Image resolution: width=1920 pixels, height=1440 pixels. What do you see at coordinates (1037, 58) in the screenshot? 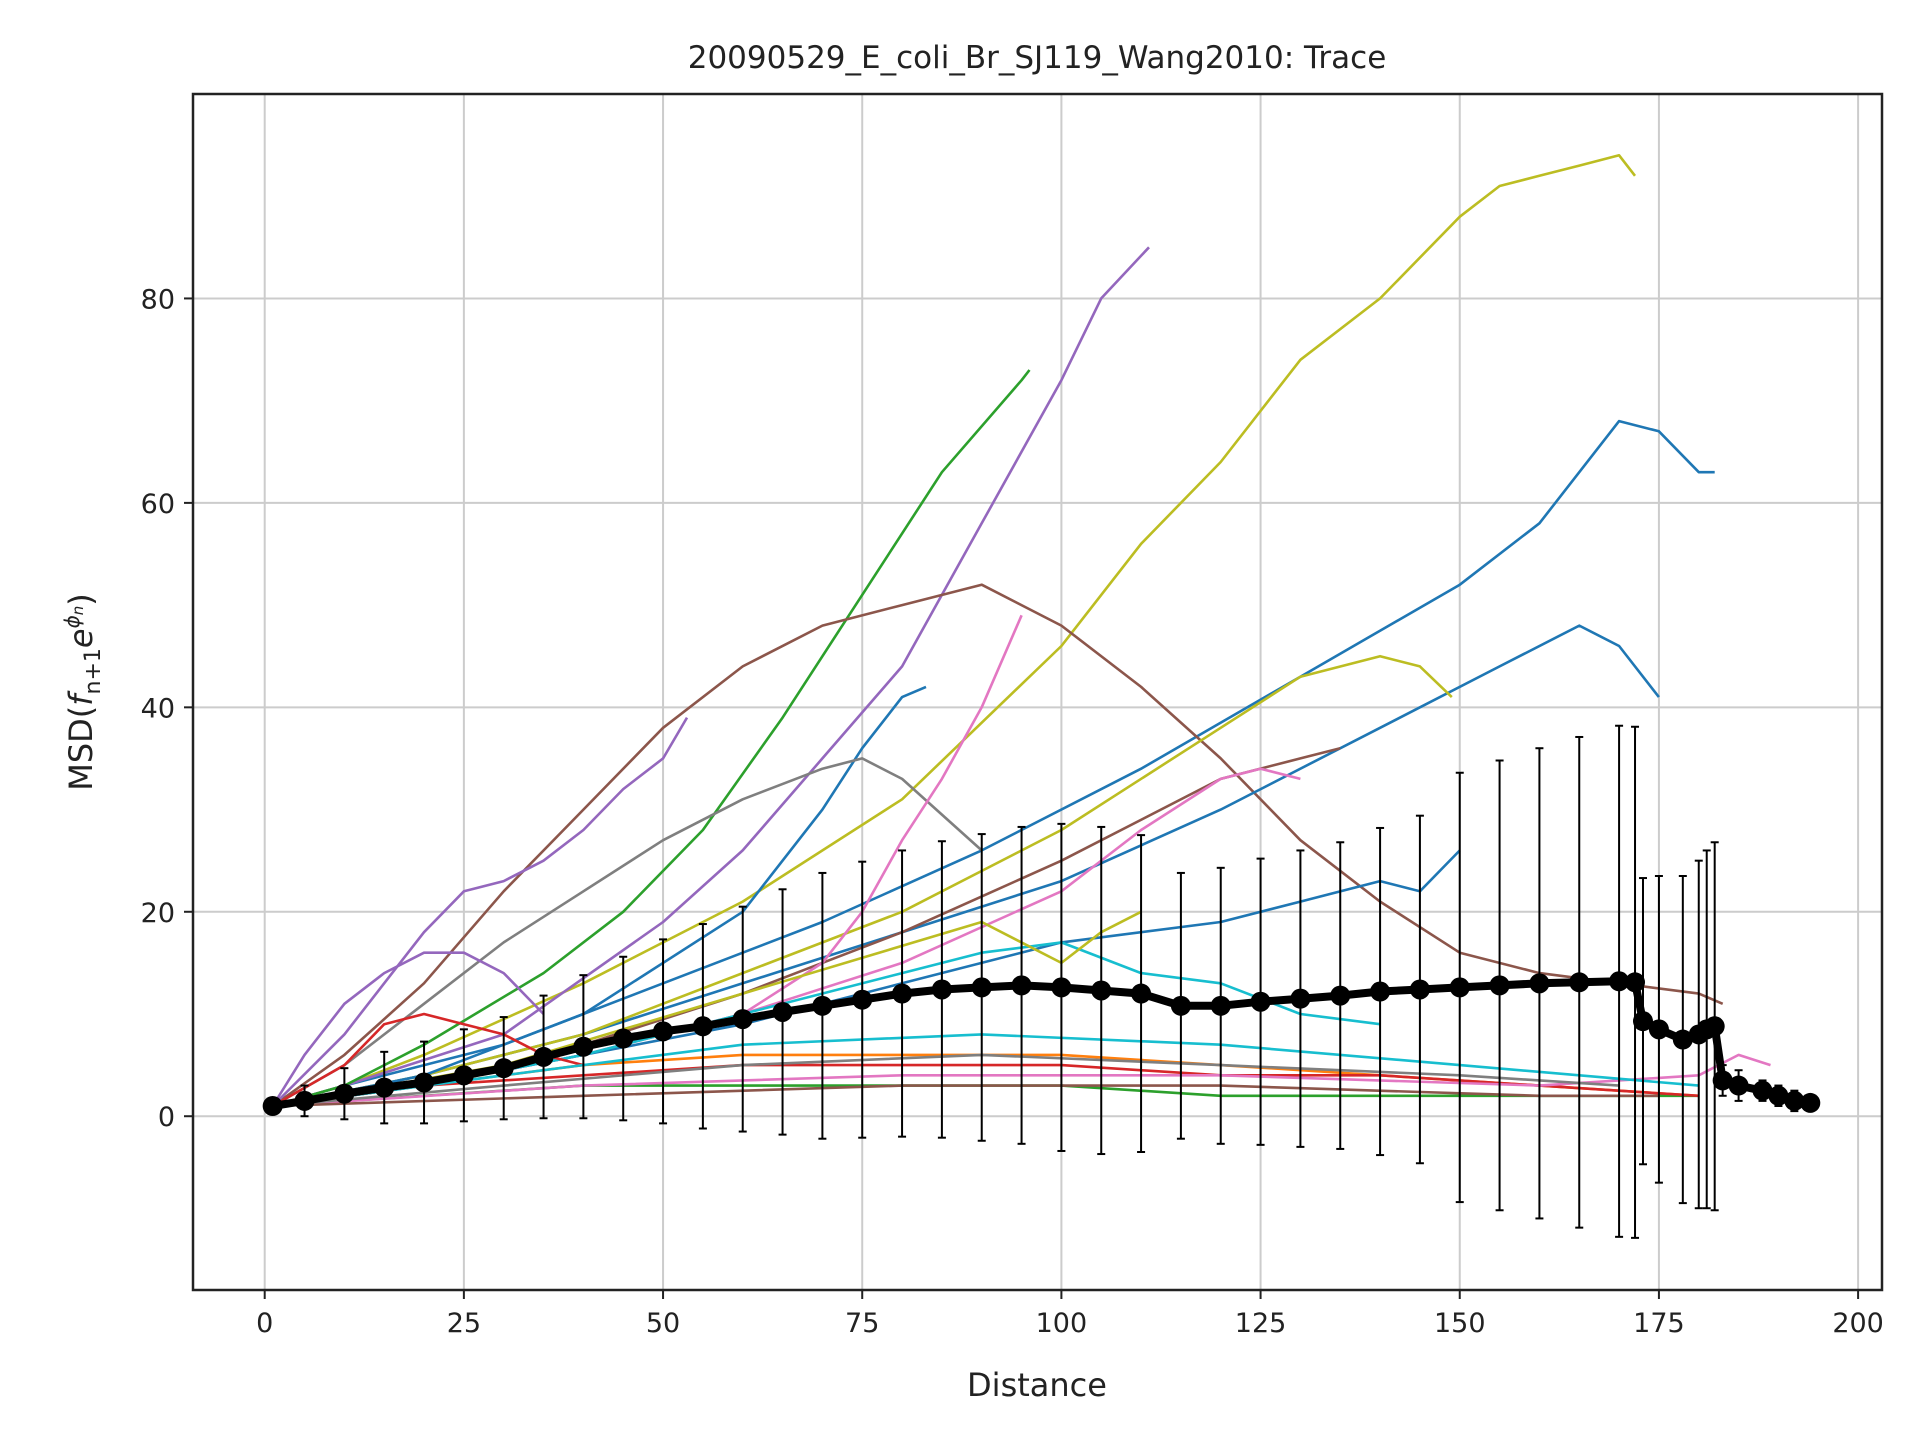
I see `chart-title: 20090529_E_coli_Br_SJ119_Wang2010: Trace` at bounding box center [1037, 58].